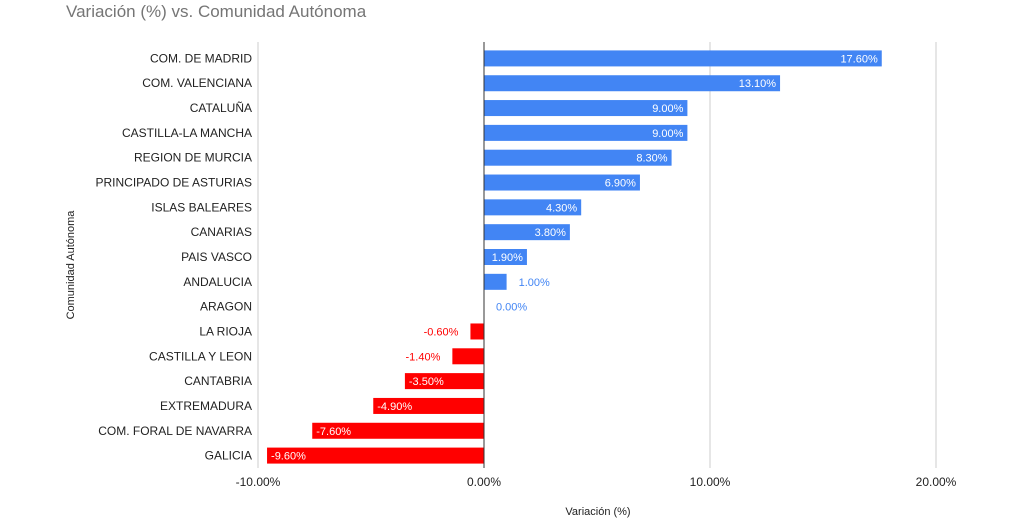 Image resolution: width=1024 pixels, height=519 pixels. I want to click on category-label: ARAGON, so click(226, 307).